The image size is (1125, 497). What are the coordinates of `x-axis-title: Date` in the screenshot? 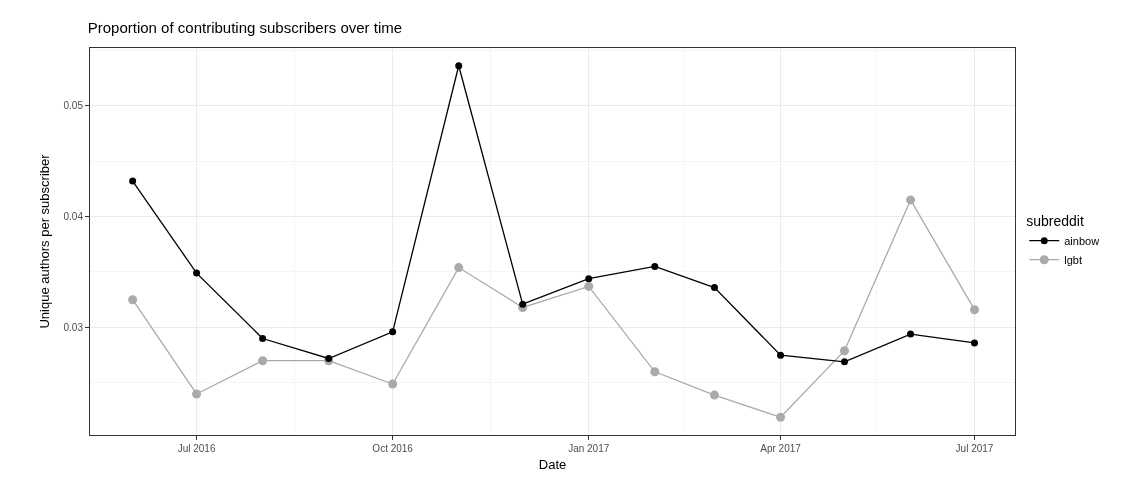 It's located at (552, 464).